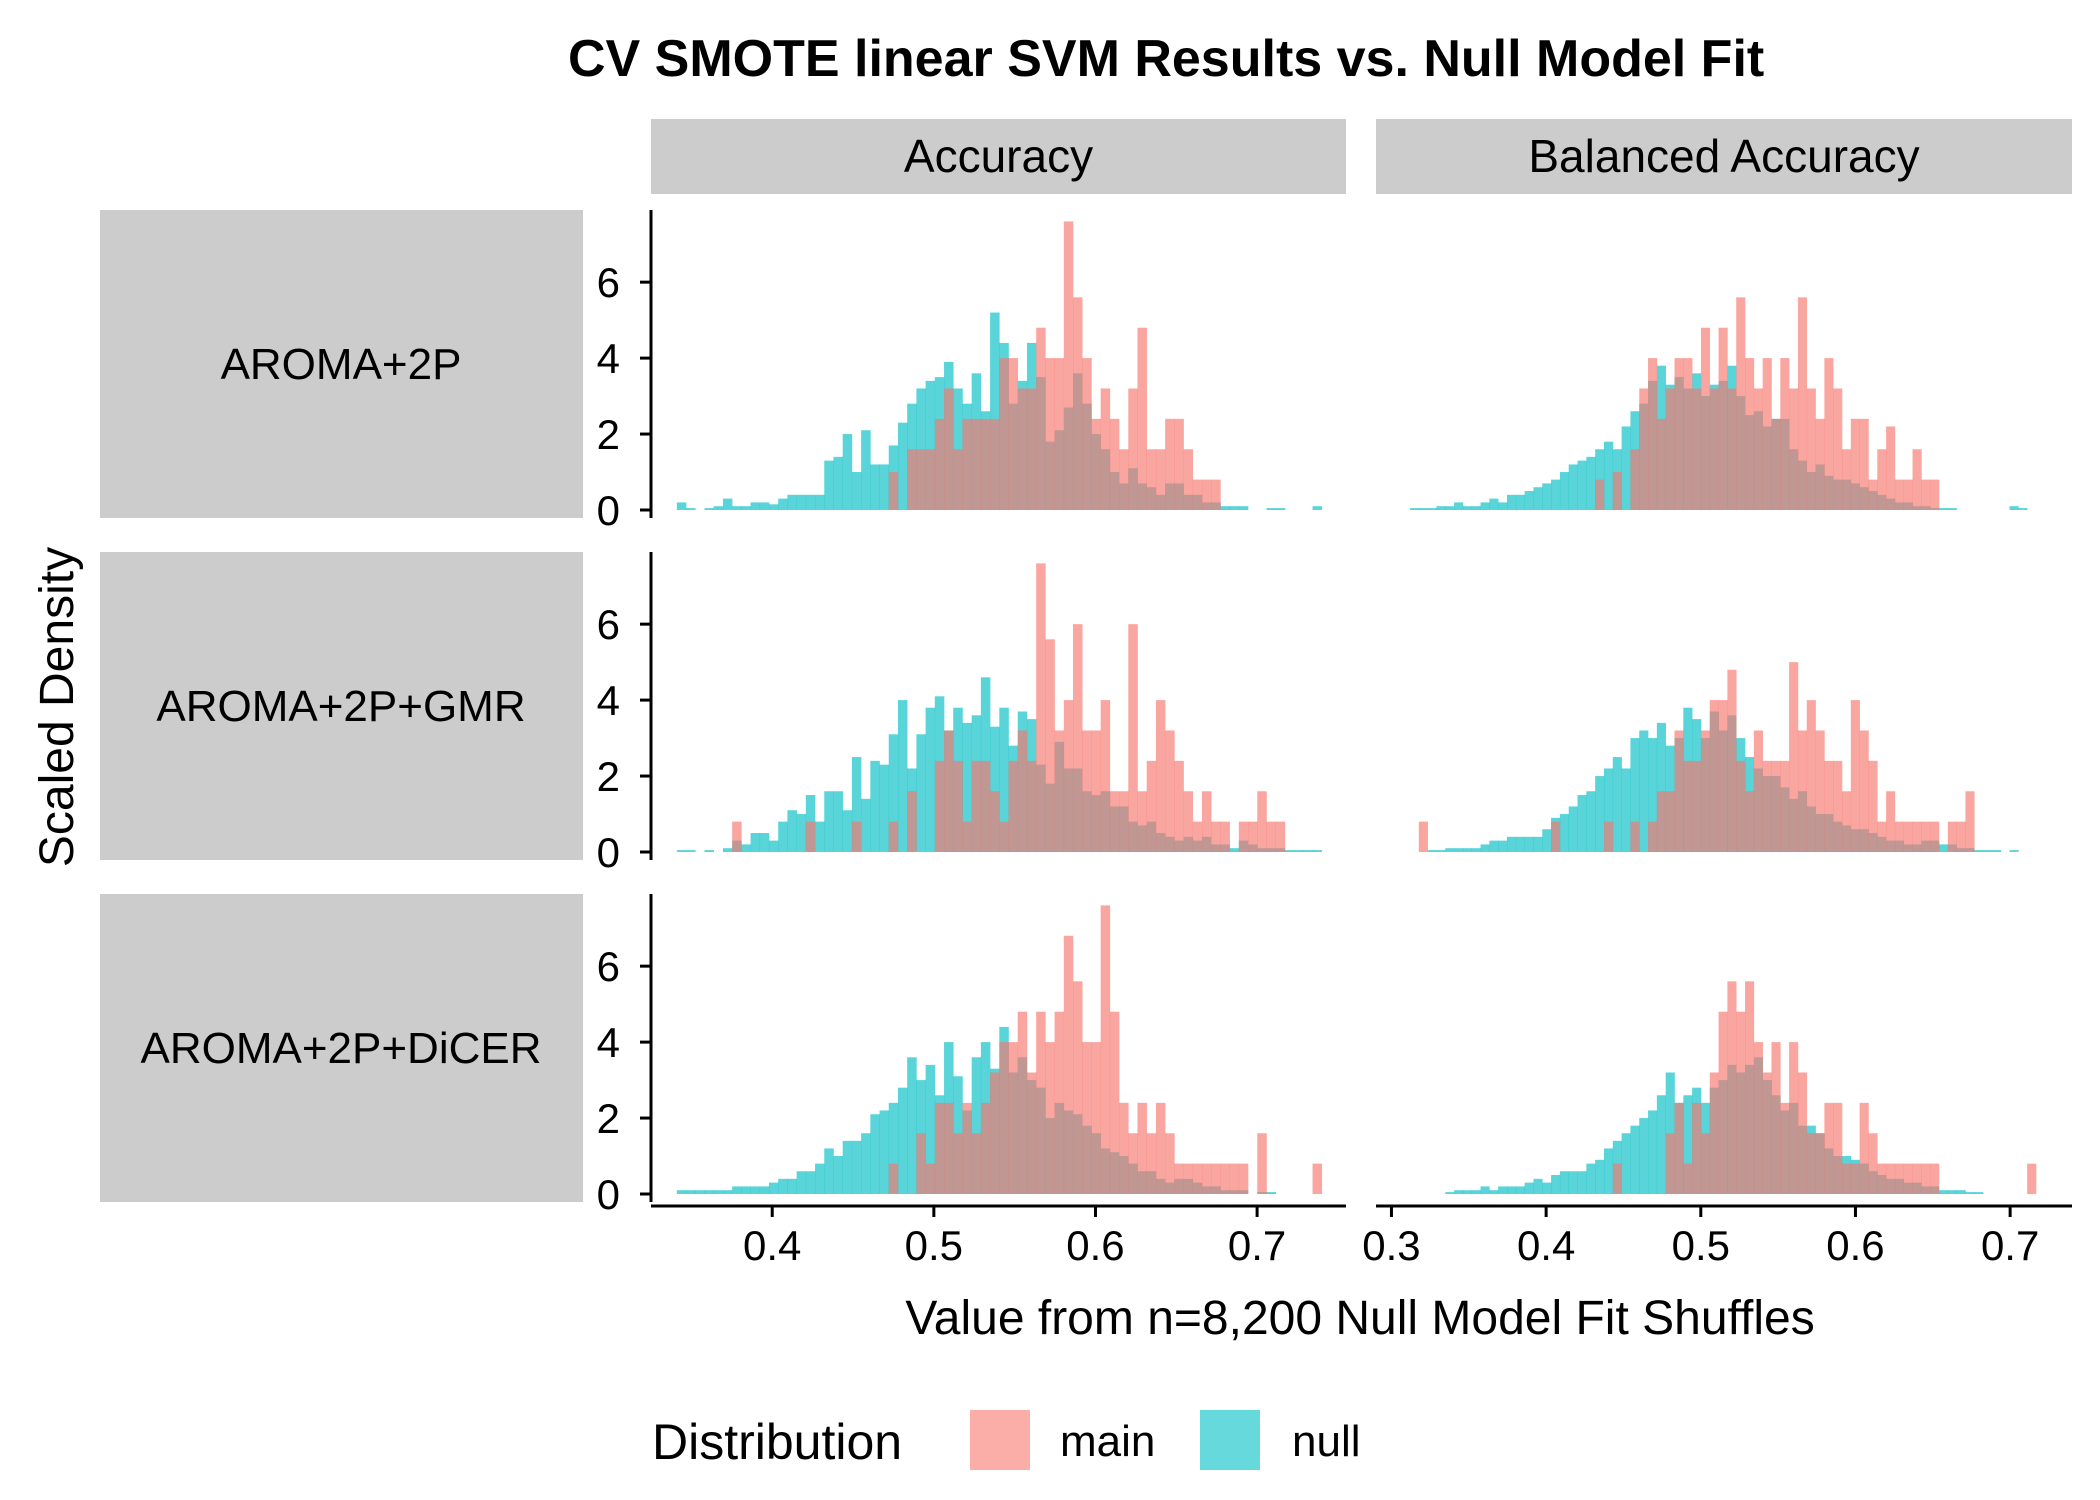 The height and width of the screenshot is (1500, 2100). I want to click on row-strip-label-aroma-2p-dicer: AROMA+2P+DiCER, so click(340, 1048).